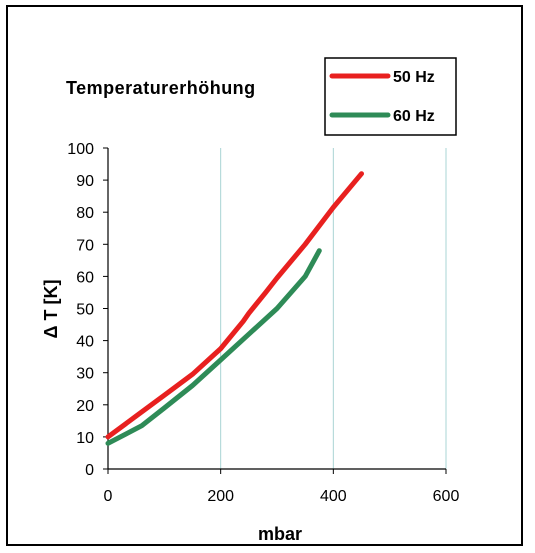 The image size is (535, 553). What do you see at coordinates (85, 213) in the screenshot?
I see `y-tick-label: 80` at bounding box center [85, 213].